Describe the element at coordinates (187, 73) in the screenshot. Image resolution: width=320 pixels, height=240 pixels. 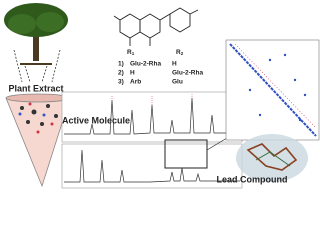
I see `compound-r2: Glu-2-Rha` at that location.